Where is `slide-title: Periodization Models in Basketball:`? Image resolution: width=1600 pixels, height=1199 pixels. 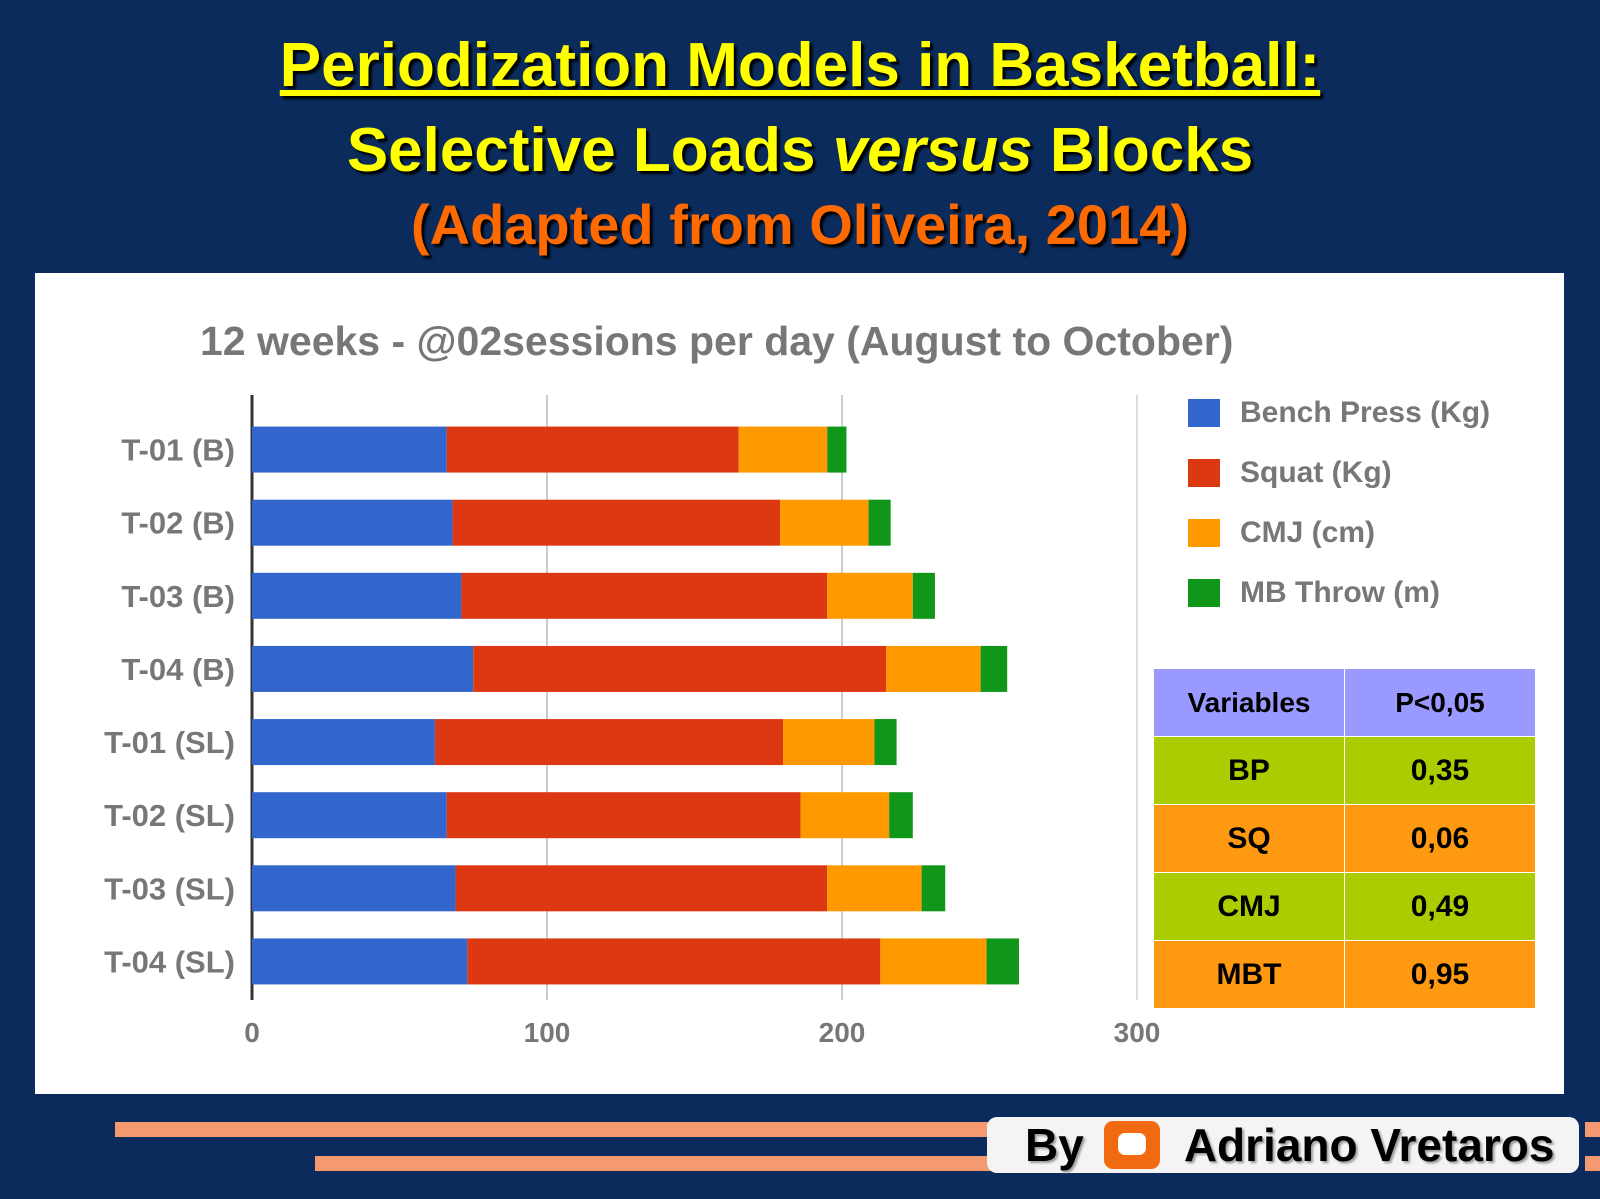
slide-title: Periodization Models in Basketball: is located at coordinates (800, 65).